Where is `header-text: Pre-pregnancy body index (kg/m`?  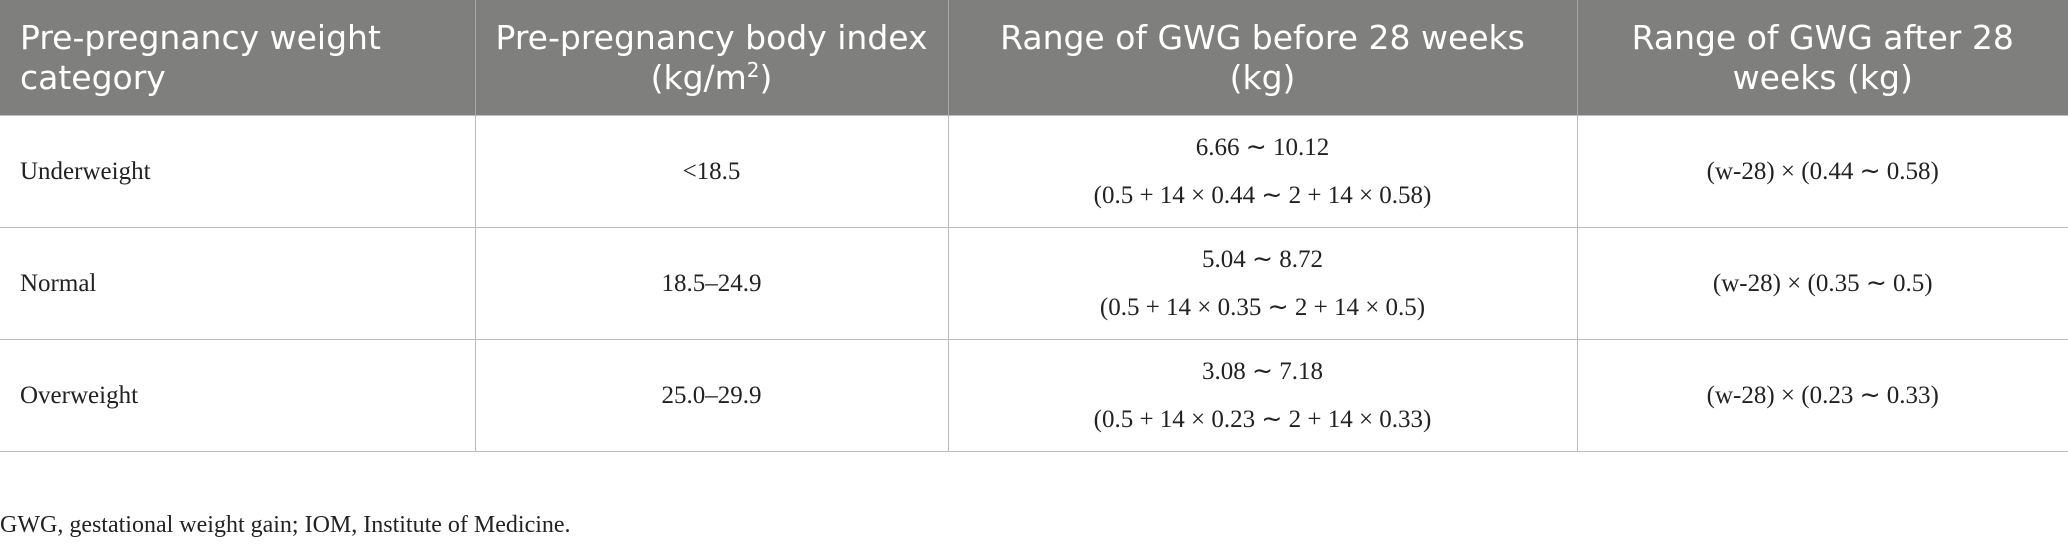 header-text: Pre-pregnancy body index (kg/m is located at coordinates (711, 57).